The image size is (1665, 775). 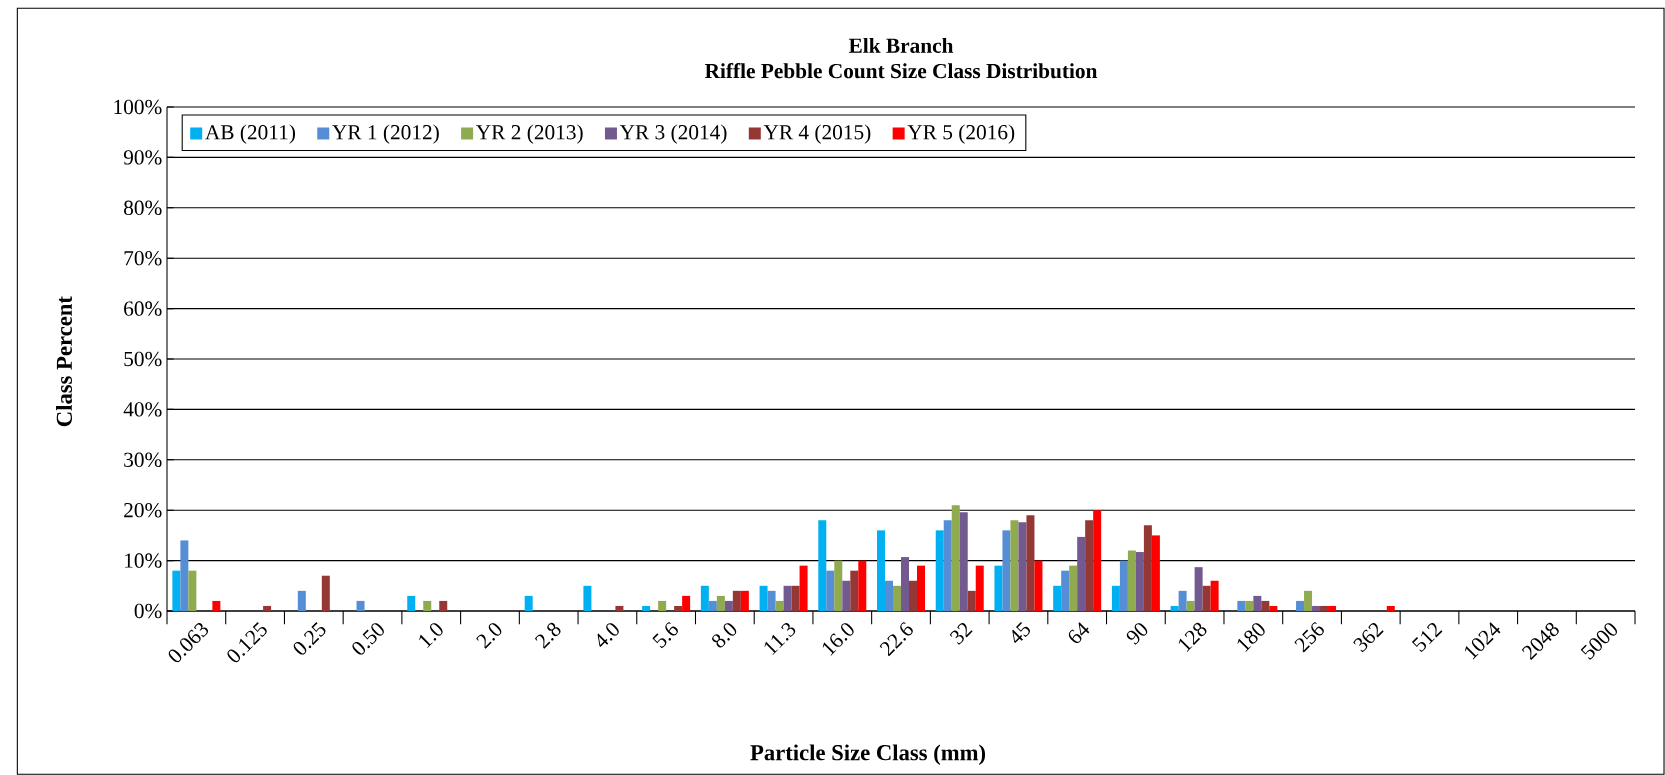 I want to click on chart-subtitle: Riffle Pebble Count Size Class Distribution, so click(x=901, y=71).